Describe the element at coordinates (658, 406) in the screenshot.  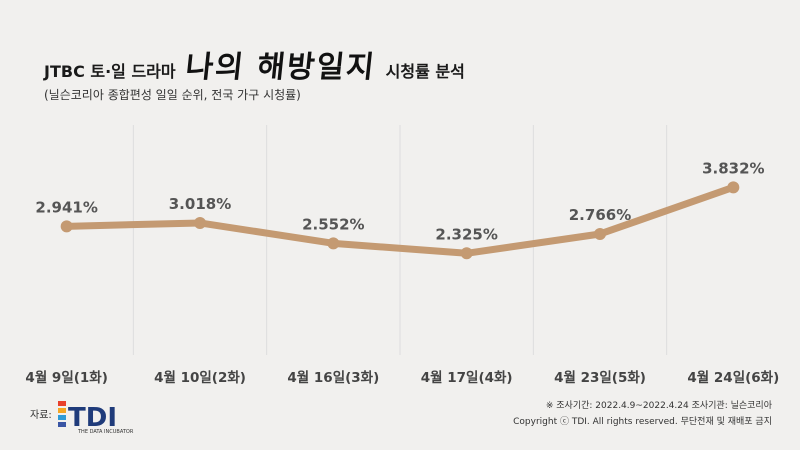
I see `survey-period-note: ※ 조사기간: 2022.4.9~2022.4.24 조사기관: 닐슨코리아` at that location.